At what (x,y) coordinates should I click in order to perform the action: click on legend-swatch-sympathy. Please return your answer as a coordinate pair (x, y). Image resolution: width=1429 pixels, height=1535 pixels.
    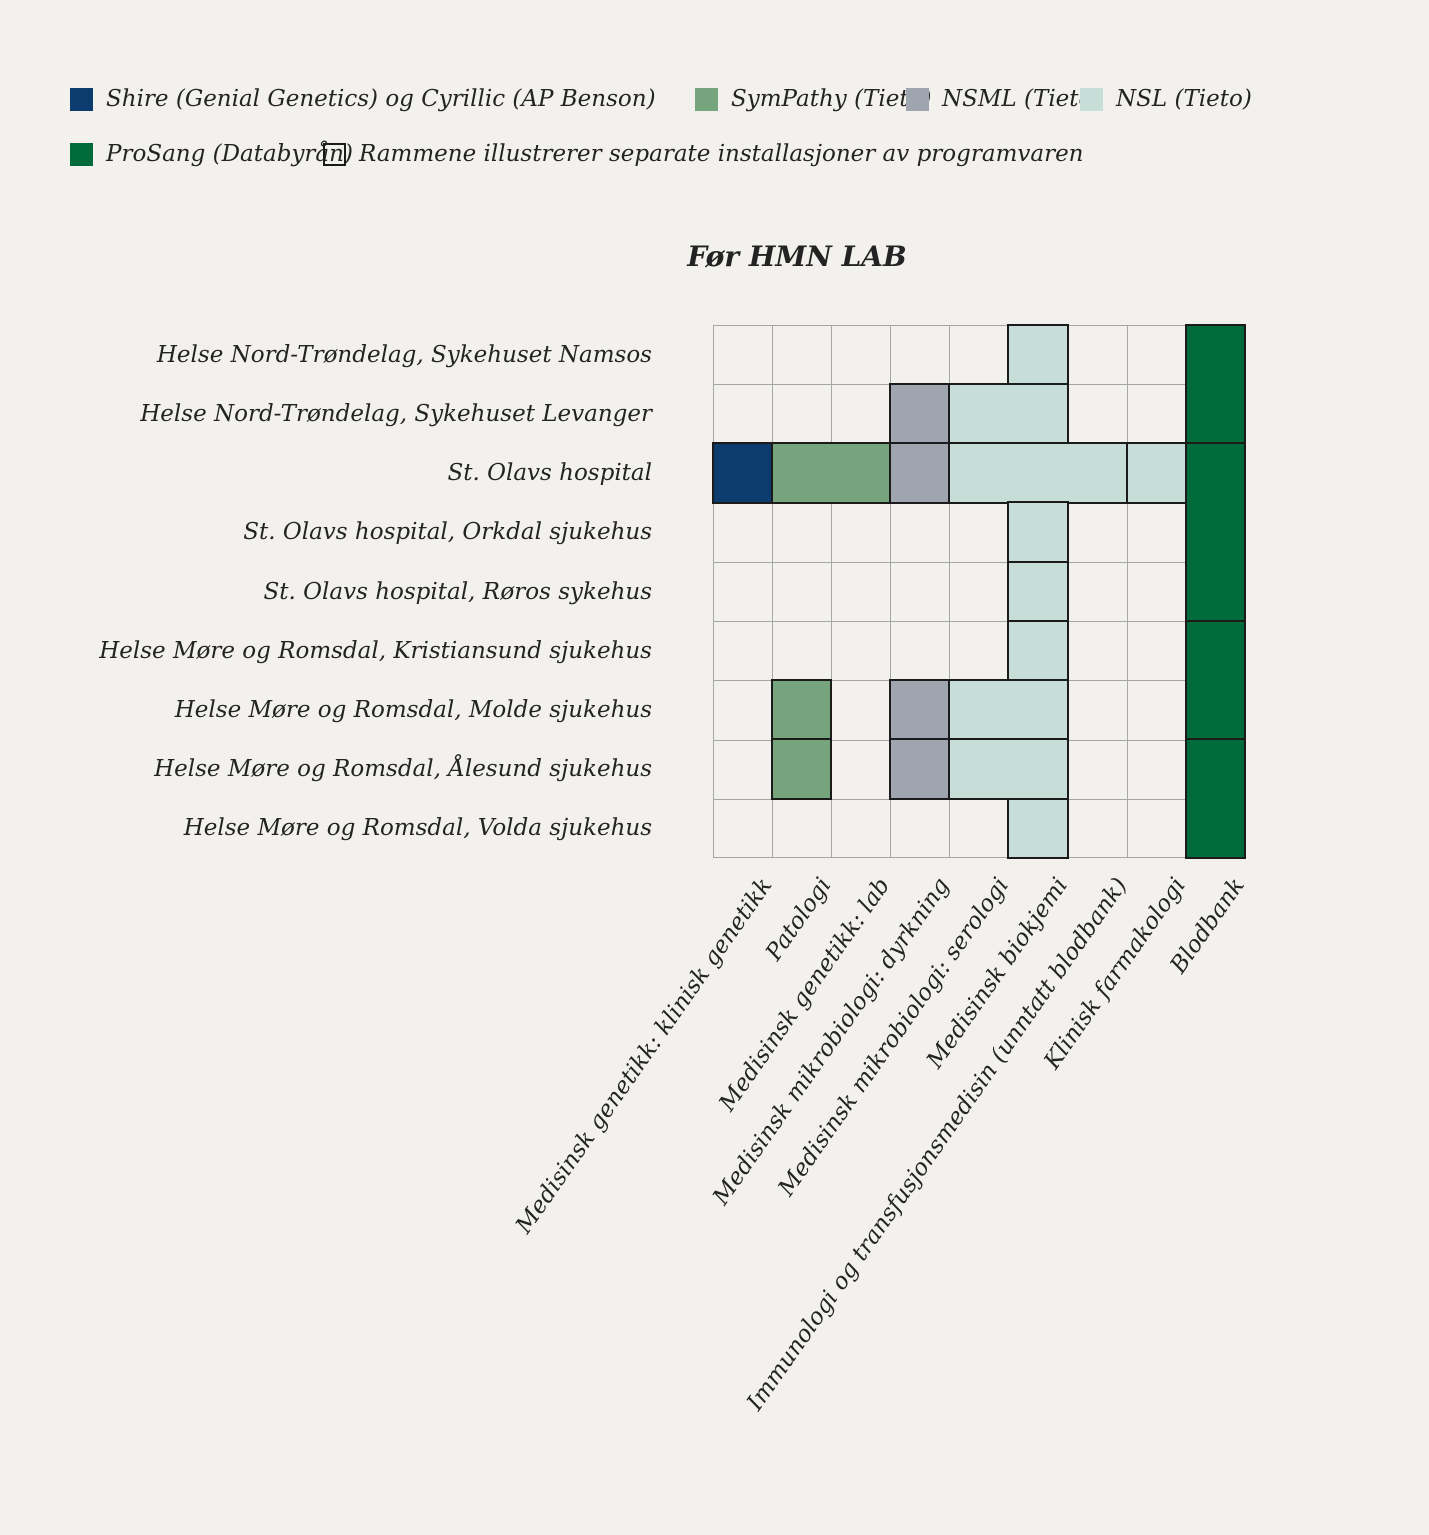
    Looking at the image, I should click on (706, 99).